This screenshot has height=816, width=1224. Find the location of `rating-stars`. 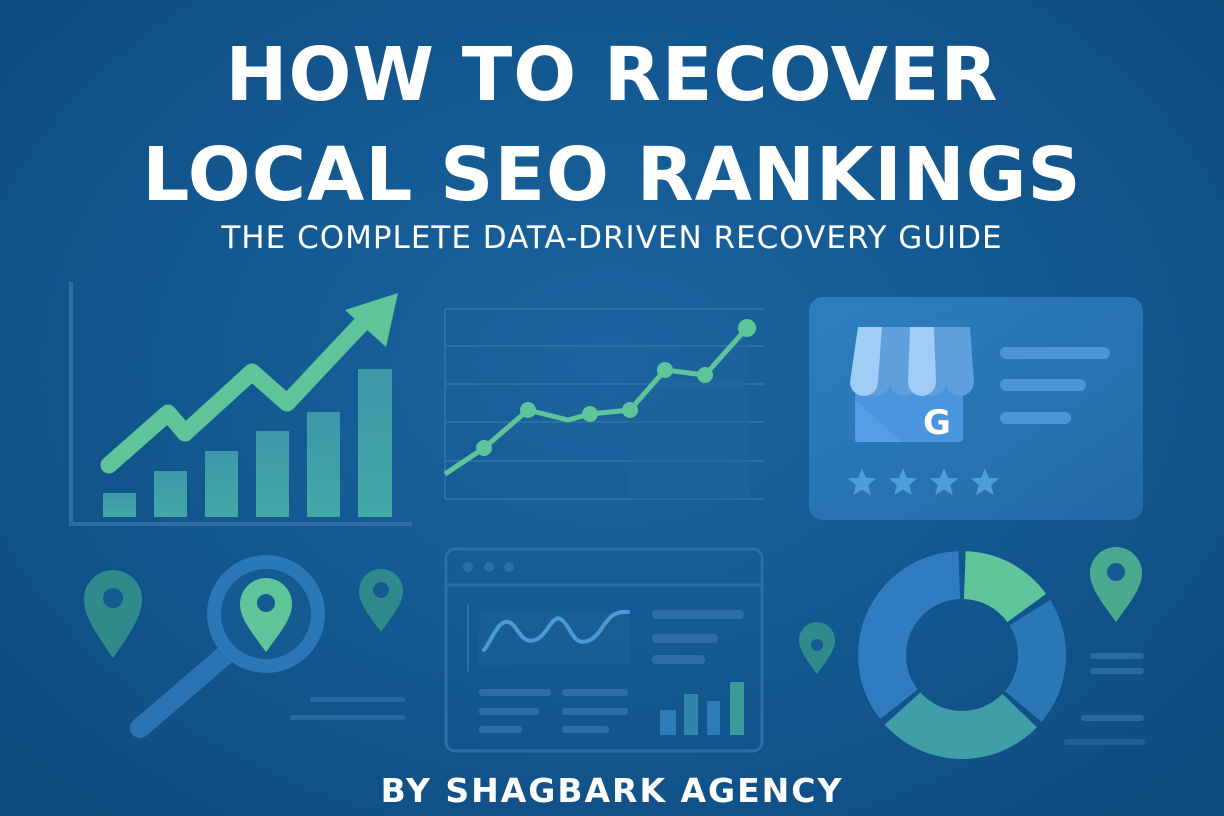

rating-stars is located at coordinates (923, 482).